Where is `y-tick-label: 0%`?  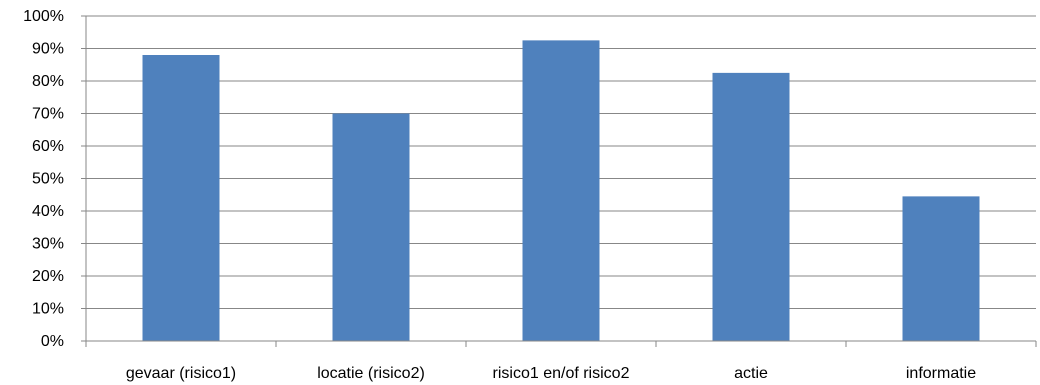 y-tick-label: 0% is located at coordinates (52, 341).